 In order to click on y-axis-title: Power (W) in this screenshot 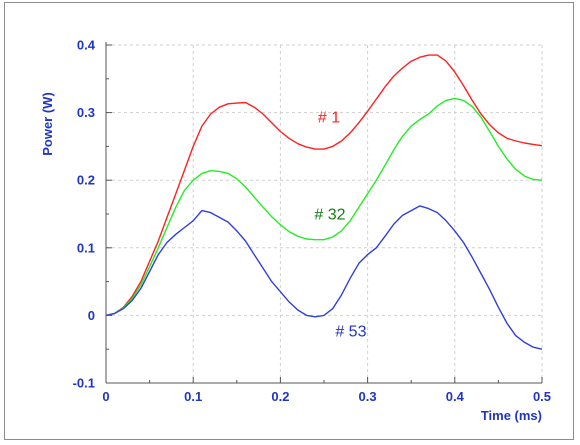, I will do `click(47, 124)`.